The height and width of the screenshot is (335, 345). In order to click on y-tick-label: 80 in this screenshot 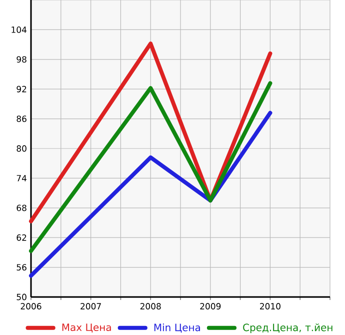, I will do `click(21, 148)`.